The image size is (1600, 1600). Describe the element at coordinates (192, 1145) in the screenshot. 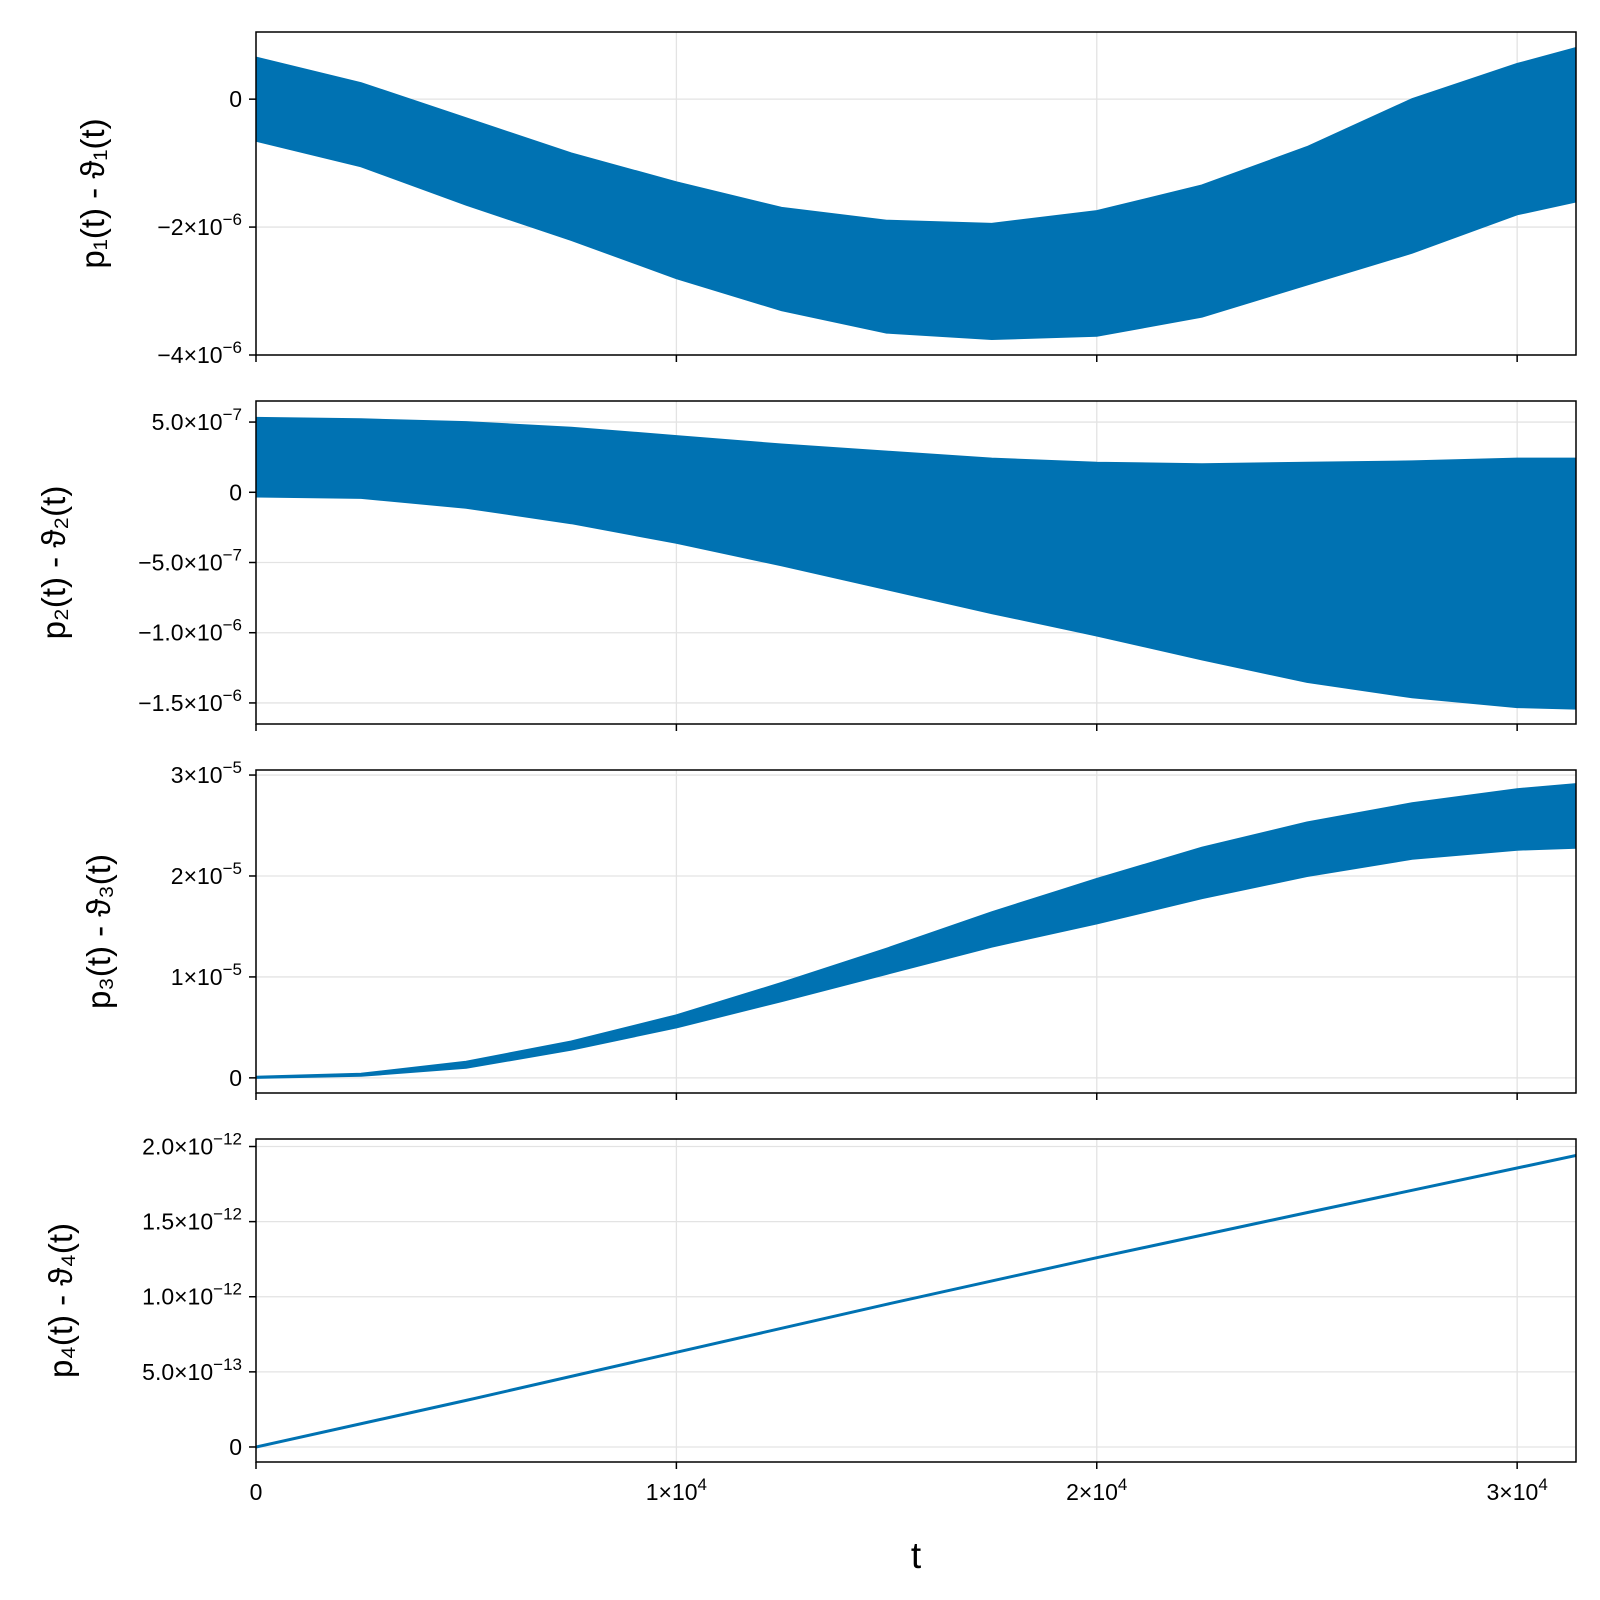

I see `y-tick-label: 2.0×10⁻¹²` at that location.